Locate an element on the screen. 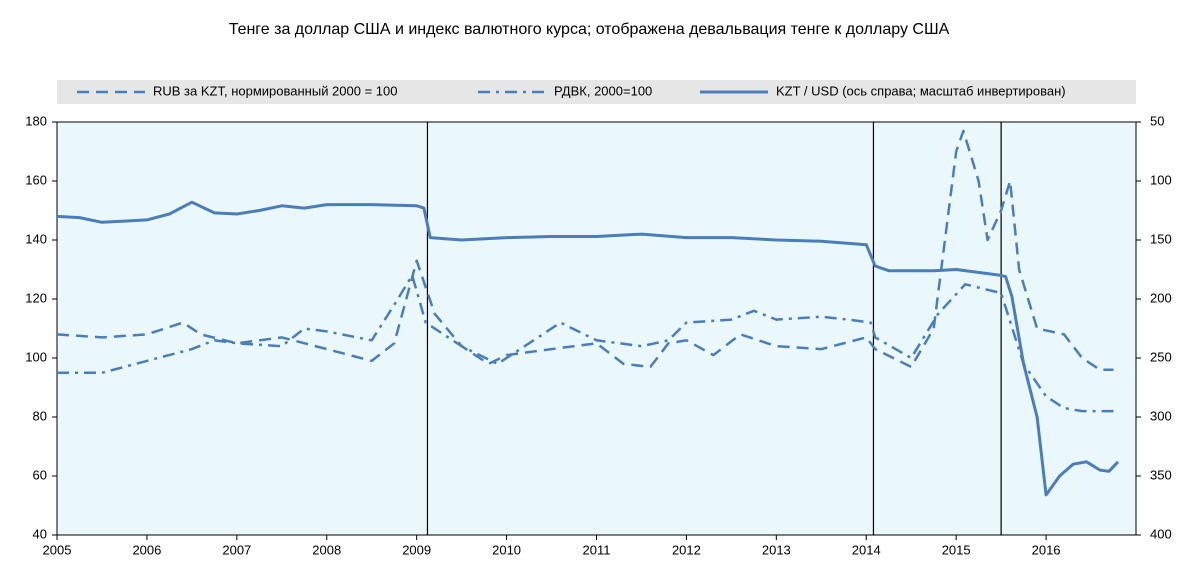 The image size is (1179, 564). y-tick-label: 180 is located at coordinates (36, 120).